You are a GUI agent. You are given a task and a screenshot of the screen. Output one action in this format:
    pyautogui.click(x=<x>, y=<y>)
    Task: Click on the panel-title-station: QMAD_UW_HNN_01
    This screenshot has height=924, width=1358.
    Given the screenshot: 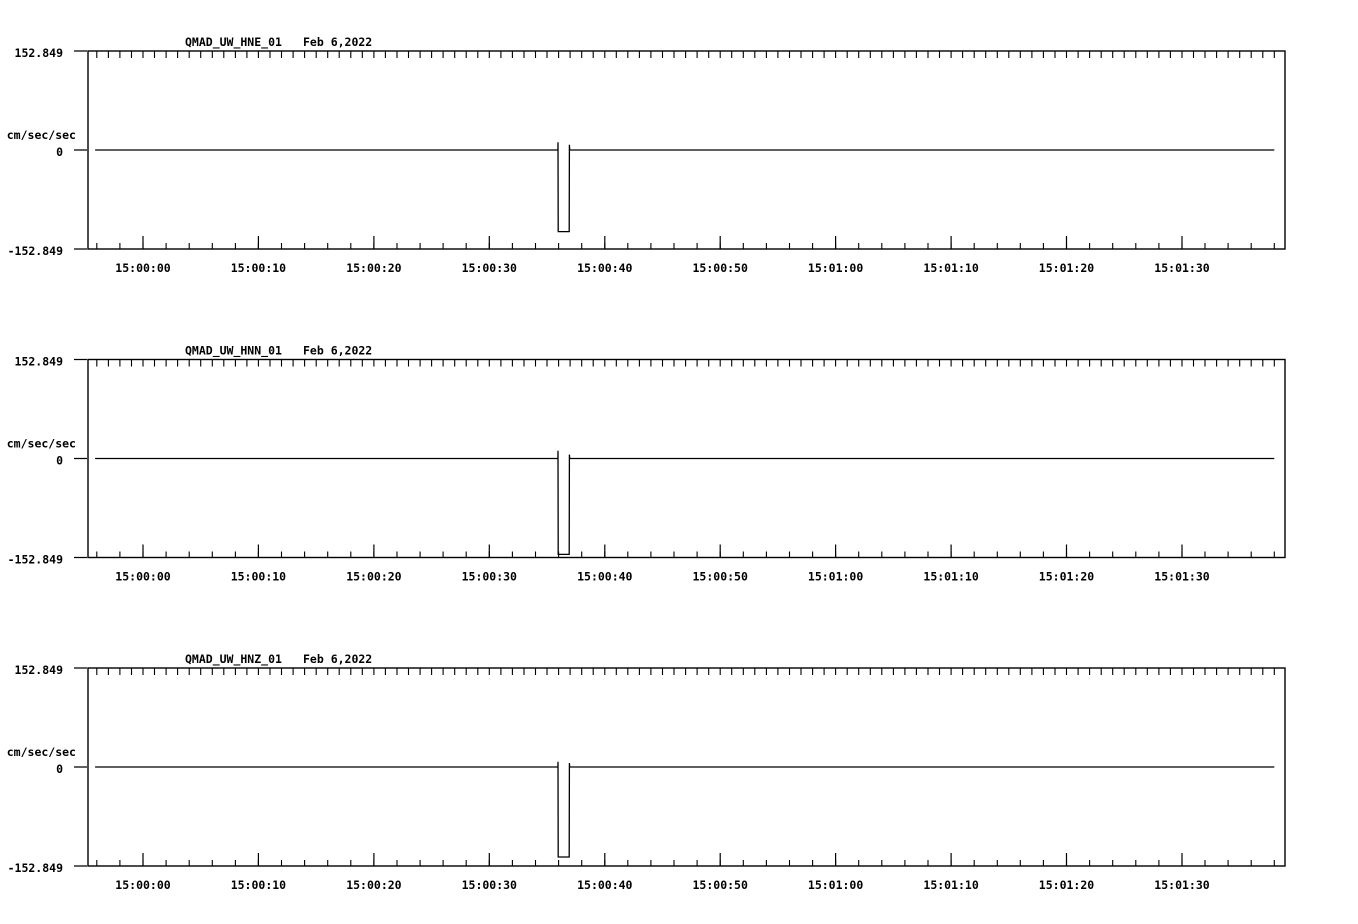 What is the action you would take?
    pyautogui.click(x=233, y=351)
    